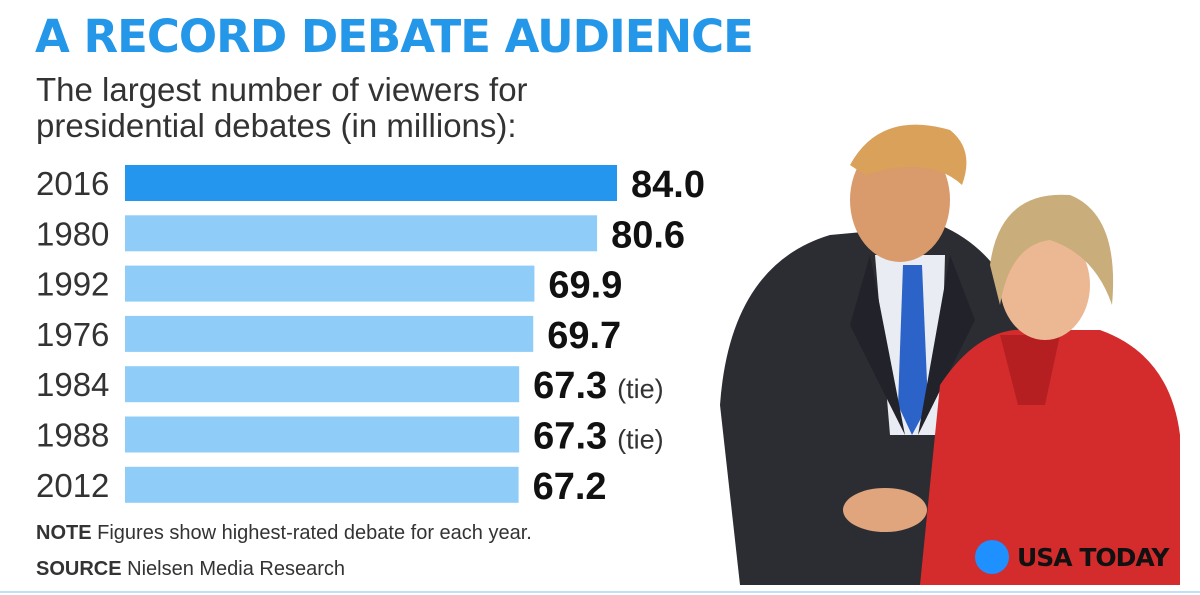 The image size is (1200, 595). I want to click on value-label: 80.6, so click(648, 235).